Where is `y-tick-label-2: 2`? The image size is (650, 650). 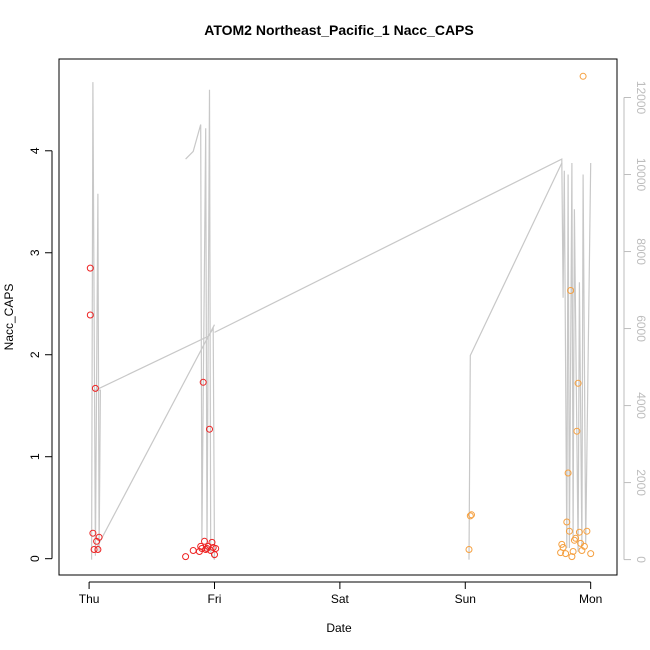 y-tick-label-2: 2 is located at coordinates (35, 354).